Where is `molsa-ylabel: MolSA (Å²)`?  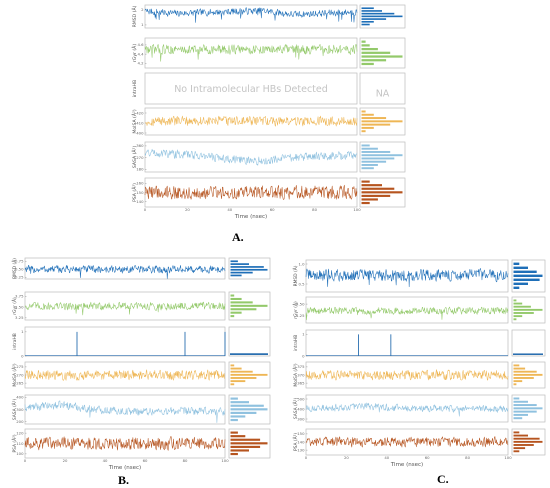
molsa-ylabel: MolSA (Å²) is located at coordinates (134, 121).